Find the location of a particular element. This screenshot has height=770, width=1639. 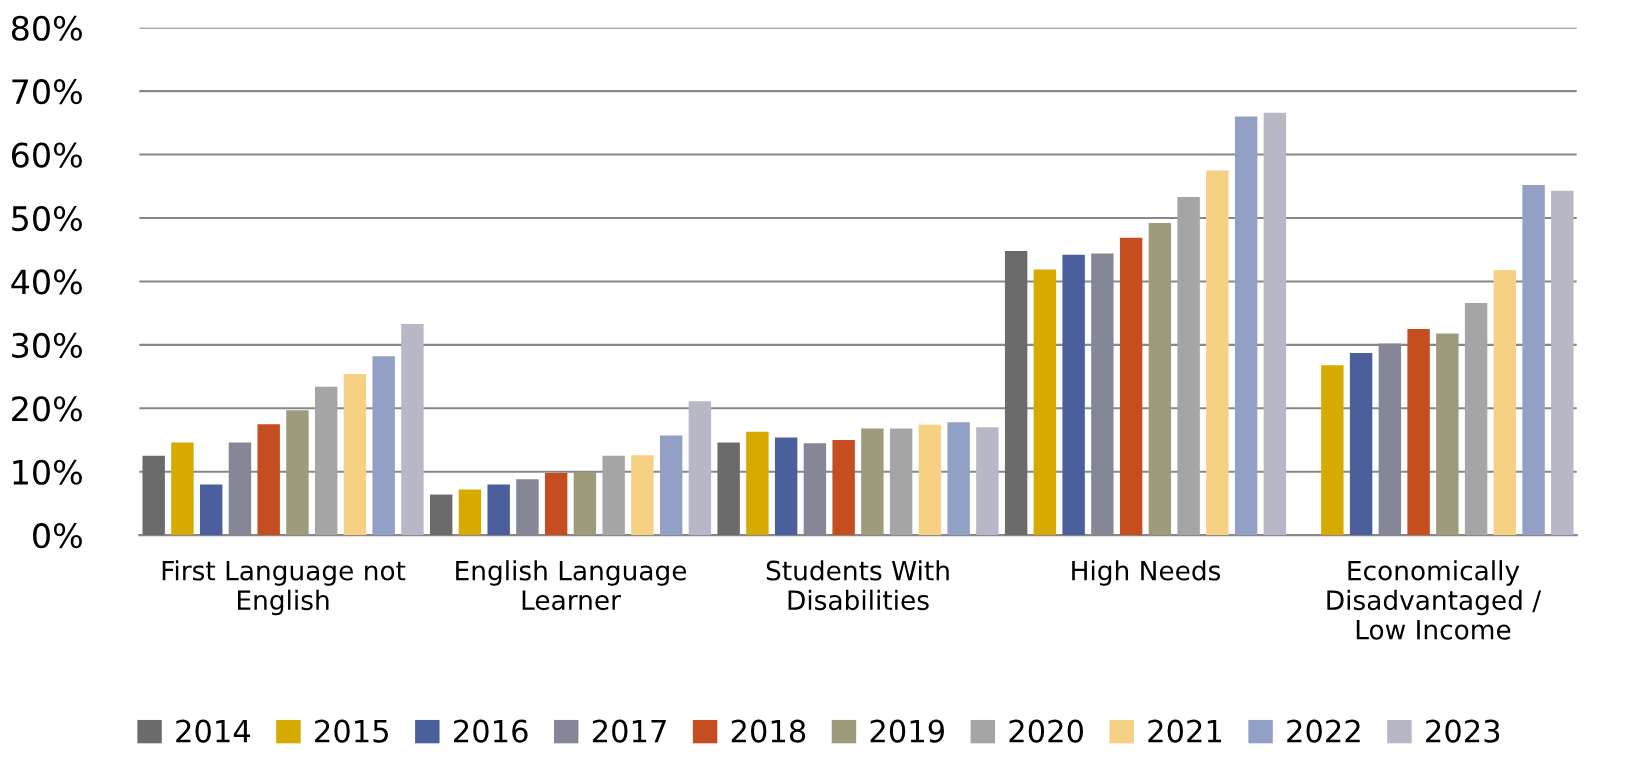

x-tick-label: High Needs is located at coordinates (1146, 573).